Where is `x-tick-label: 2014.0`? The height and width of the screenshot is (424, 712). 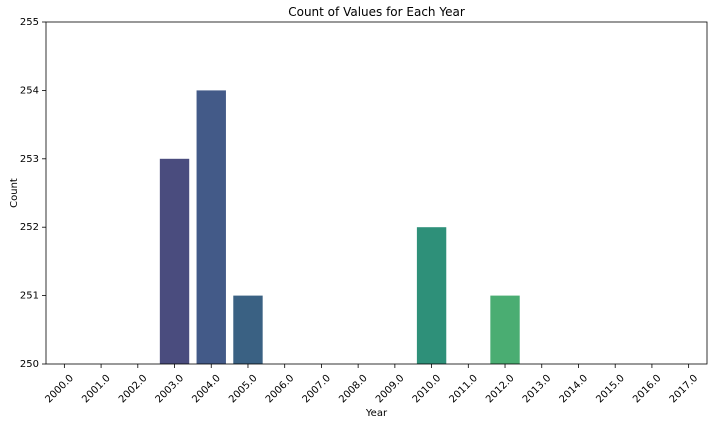
x-tick-label: 2014.0 is located at coordinates (574, 389).